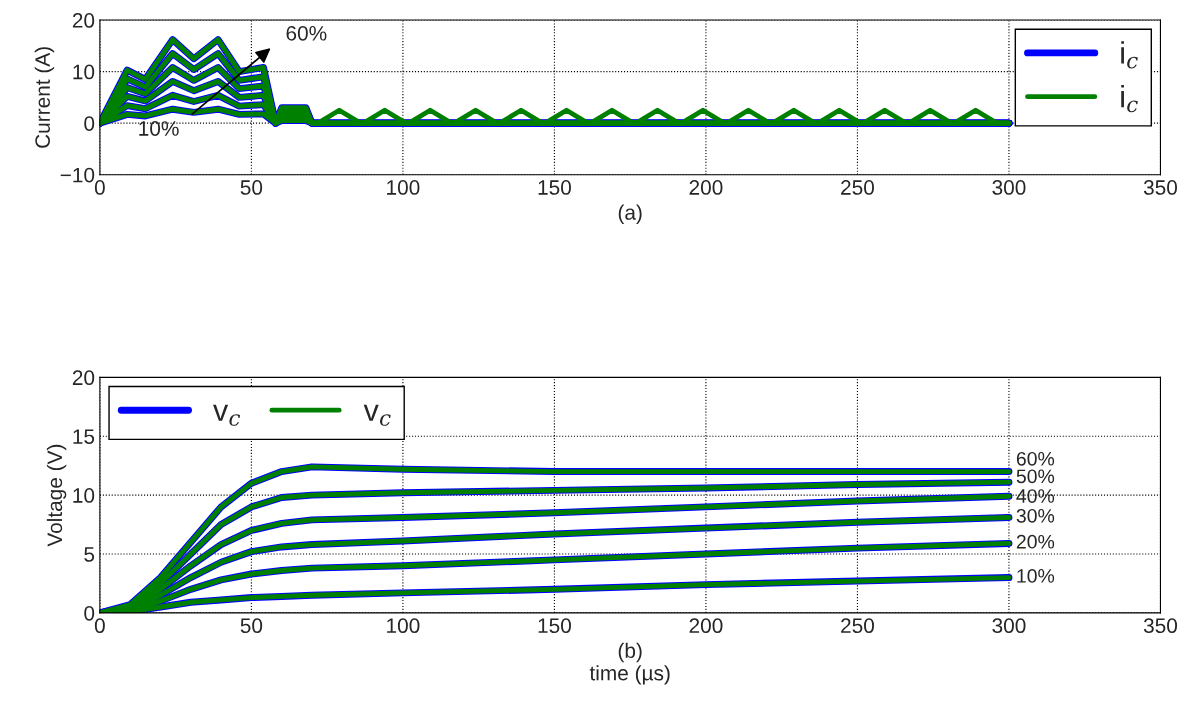 Image resolution: width=1189 pixels, height=716 pixels. Describe the element at coordinates (89, 554) in the screenshot. I see `y-tick-label: 5` at that location.